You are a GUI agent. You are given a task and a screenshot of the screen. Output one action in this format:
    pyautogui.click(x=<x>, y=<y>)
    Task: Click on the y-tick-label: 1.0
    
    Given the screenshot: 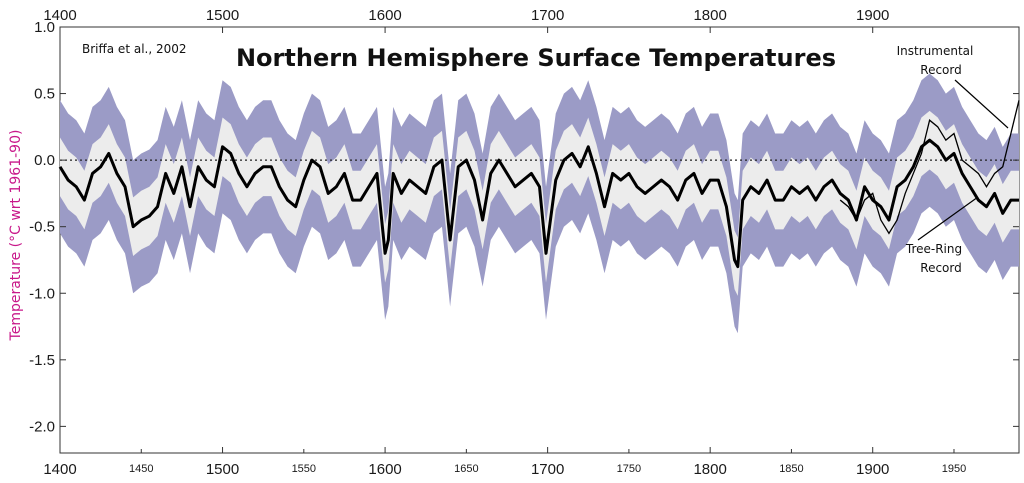 What is the action you would take?
    pyautogui.click(x=44, y=27)
    